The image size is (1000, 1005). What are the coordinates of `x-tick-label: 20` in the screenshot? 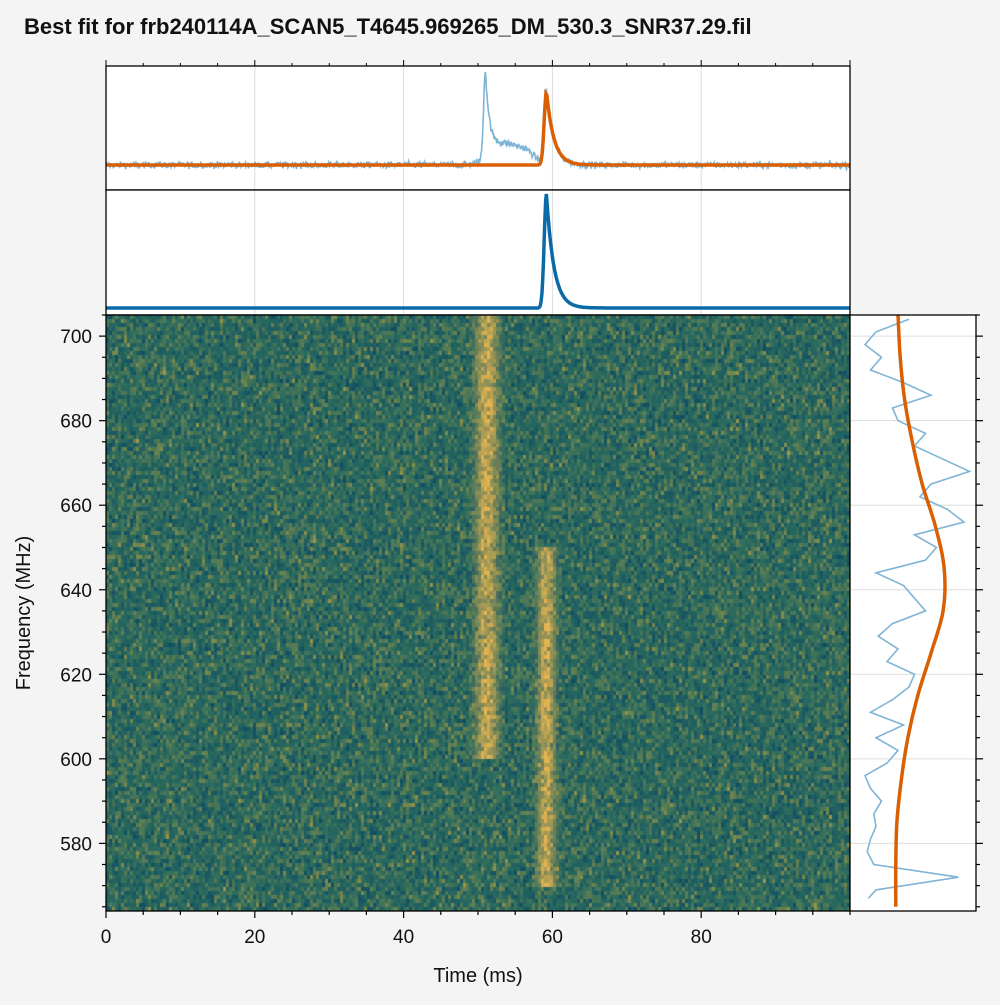 It's located at (254, 937).